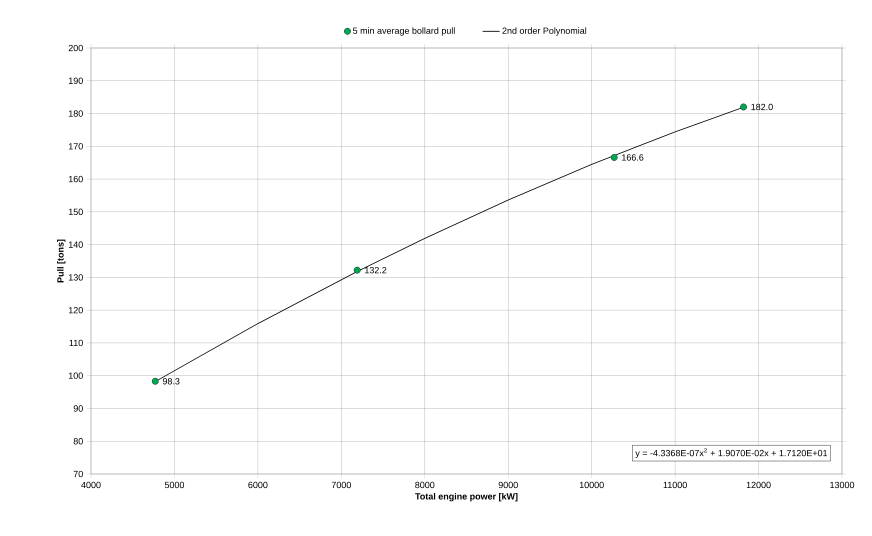 The image size is (872, 536). I want to click on y-axis-title: Pull [tons], so click(61, 261).